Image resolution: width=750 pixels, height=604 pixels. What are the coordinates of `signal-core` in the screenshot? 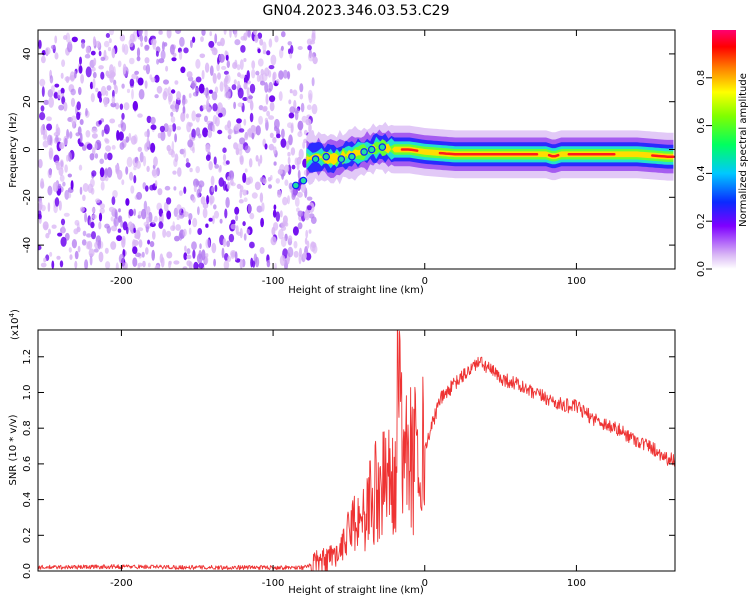 It's located at (663, 156).